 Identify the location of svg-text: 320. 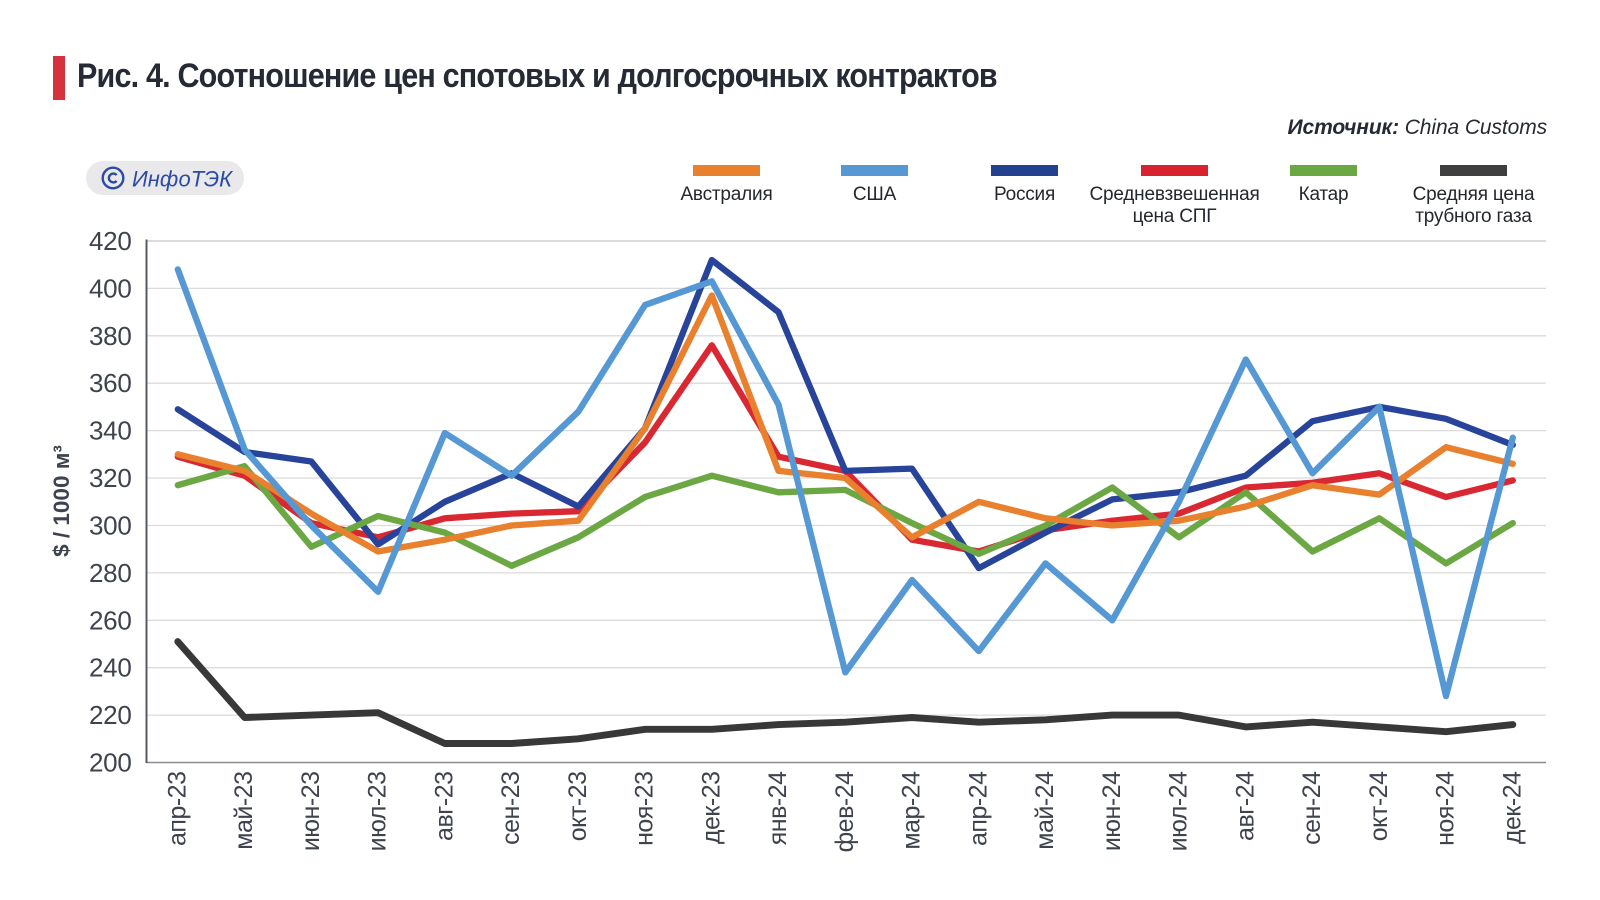
(110, 478).